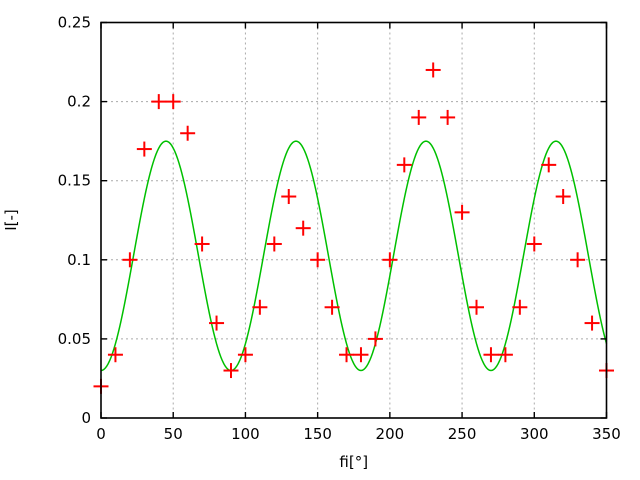  I want to click on y-tick-label: 0.25, so click(74, 23).